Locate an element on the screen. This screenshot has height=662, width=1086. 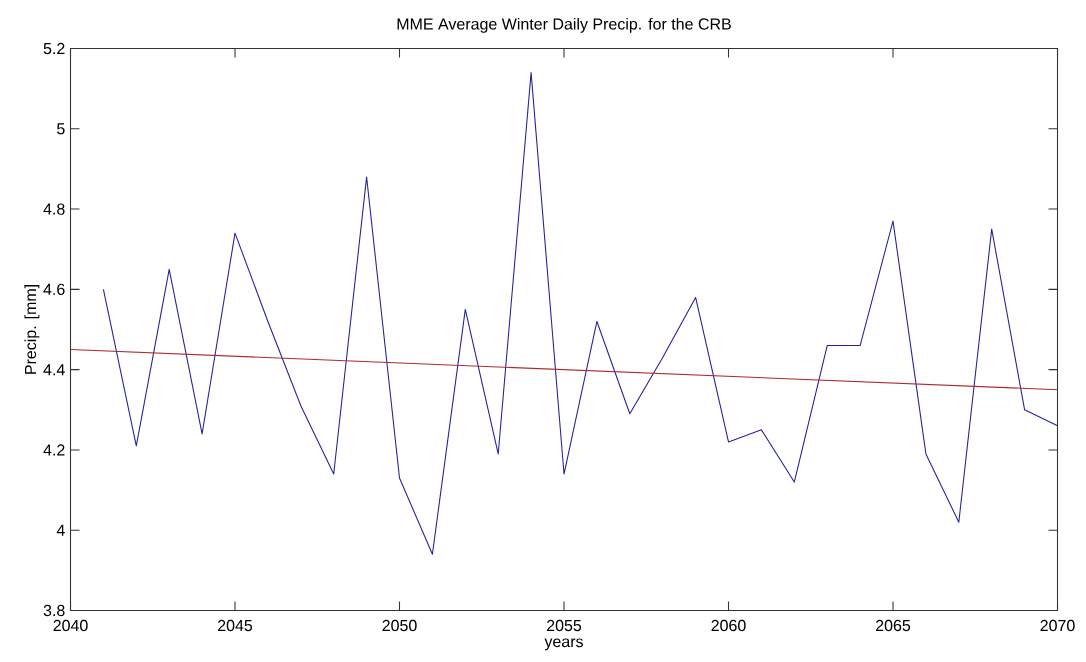
x-tick-label: 2065 is located at coordinates (893, 625).